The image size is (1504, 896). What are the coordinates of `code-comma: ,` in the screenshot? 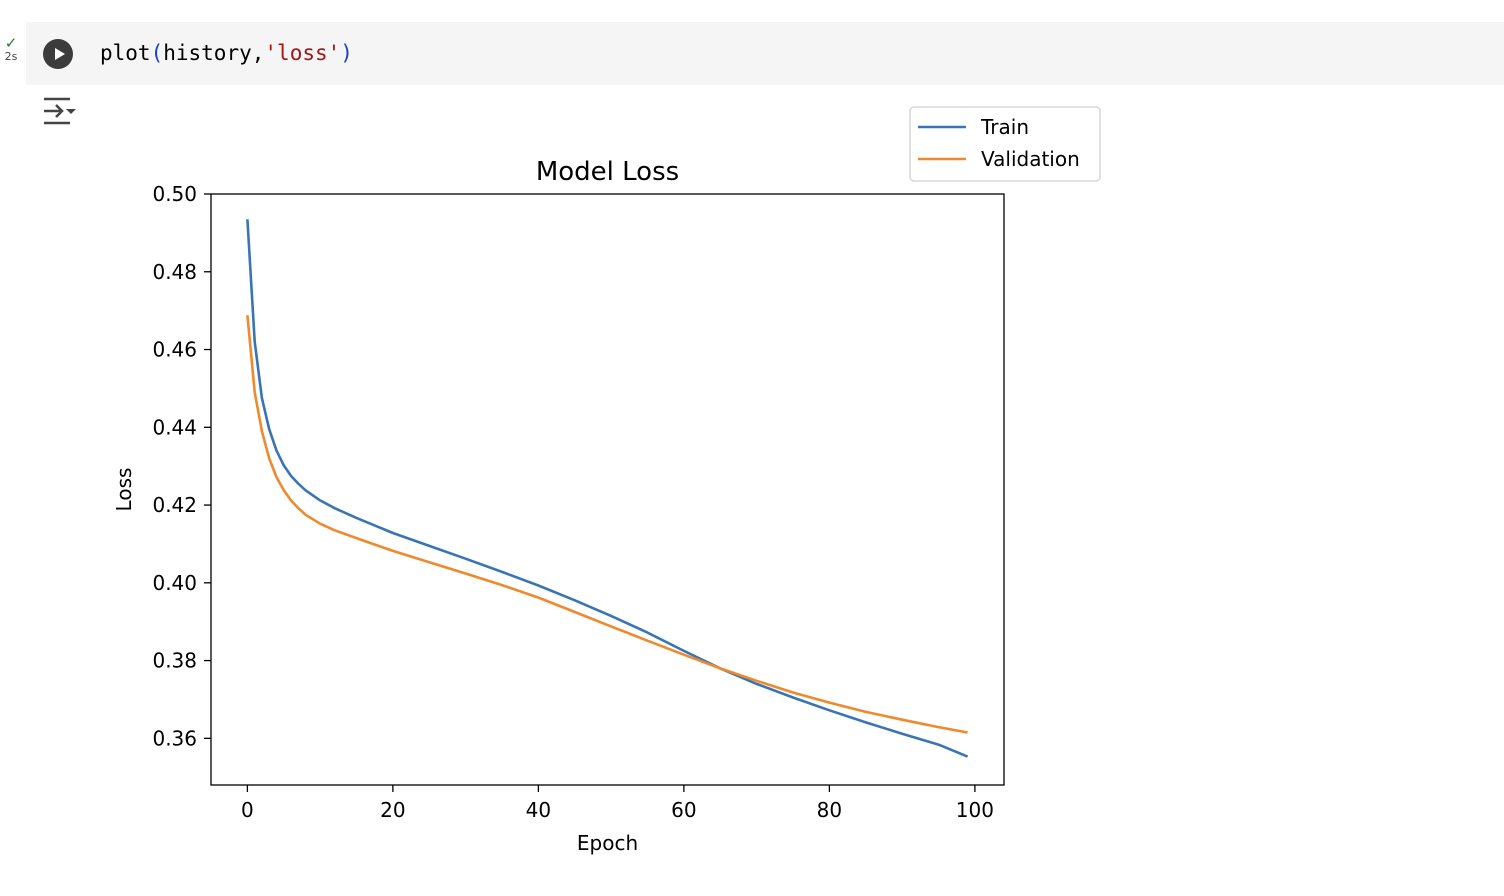 It's located at (258, 53).